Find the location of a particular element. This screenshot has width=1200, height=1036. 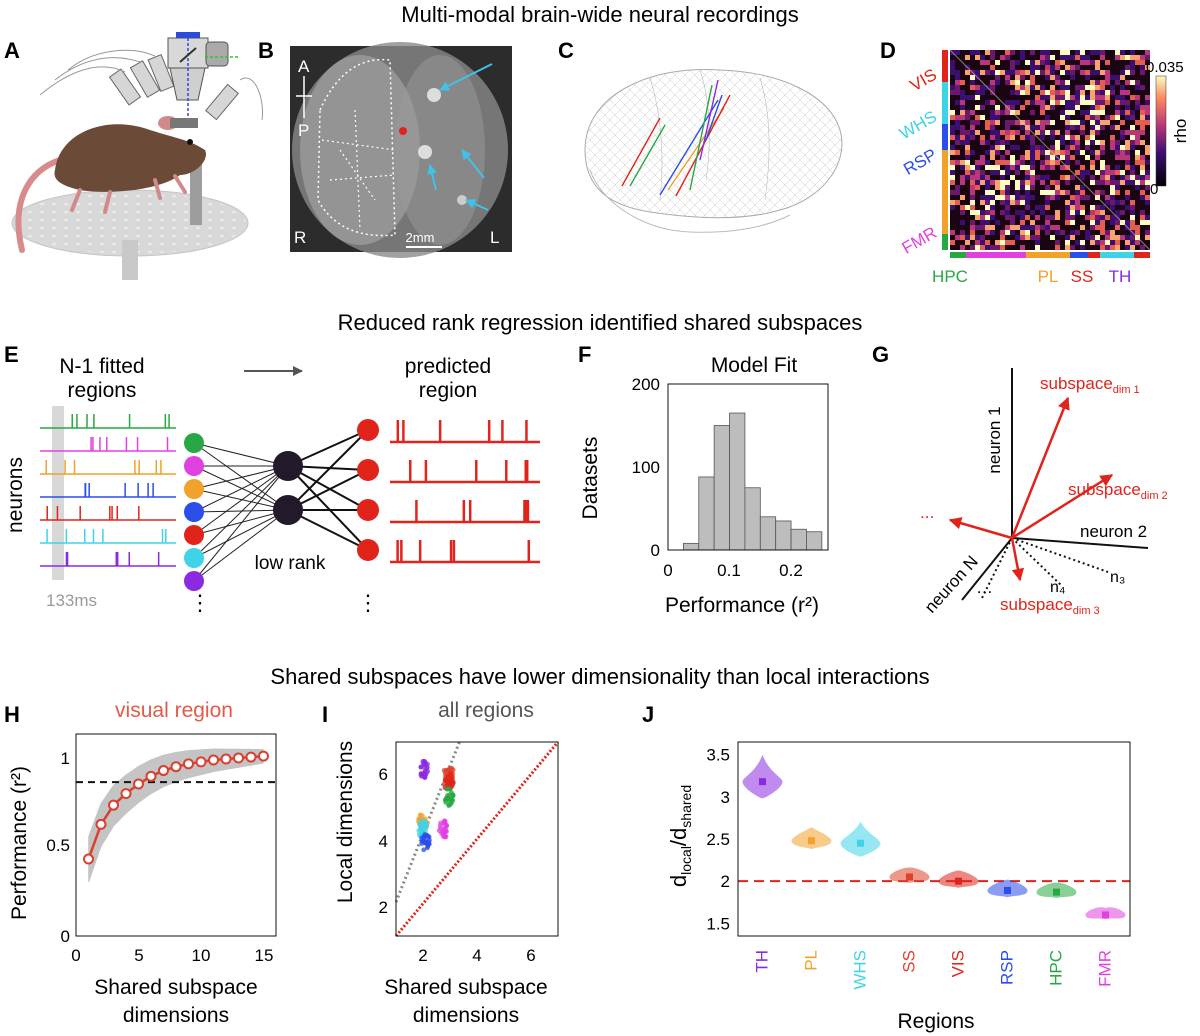

right-label: R is located at coordinates (300, 237).